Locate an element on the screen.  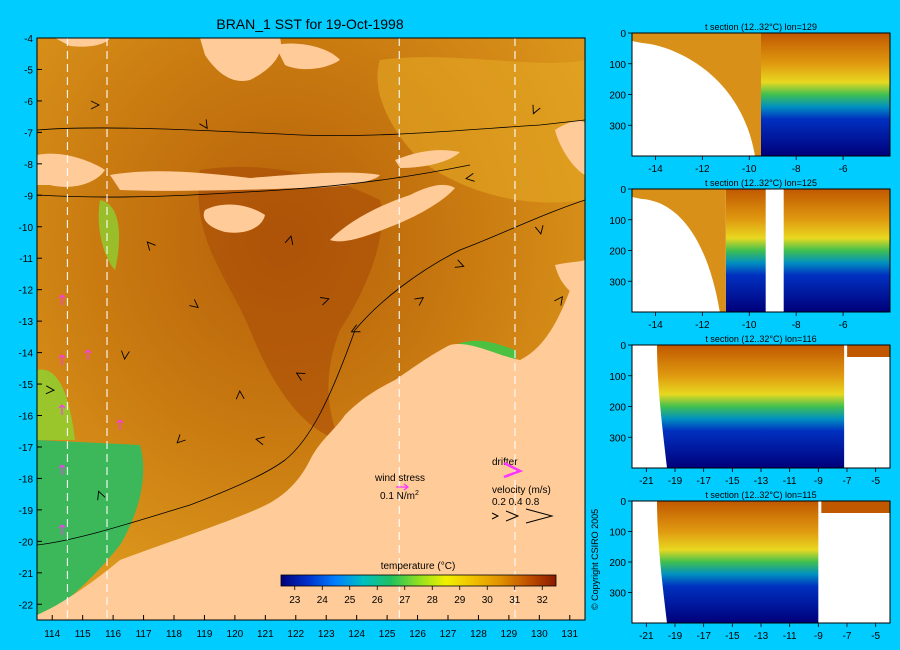
map-y-tick-label: -14 is located at coordinates (26, 354).